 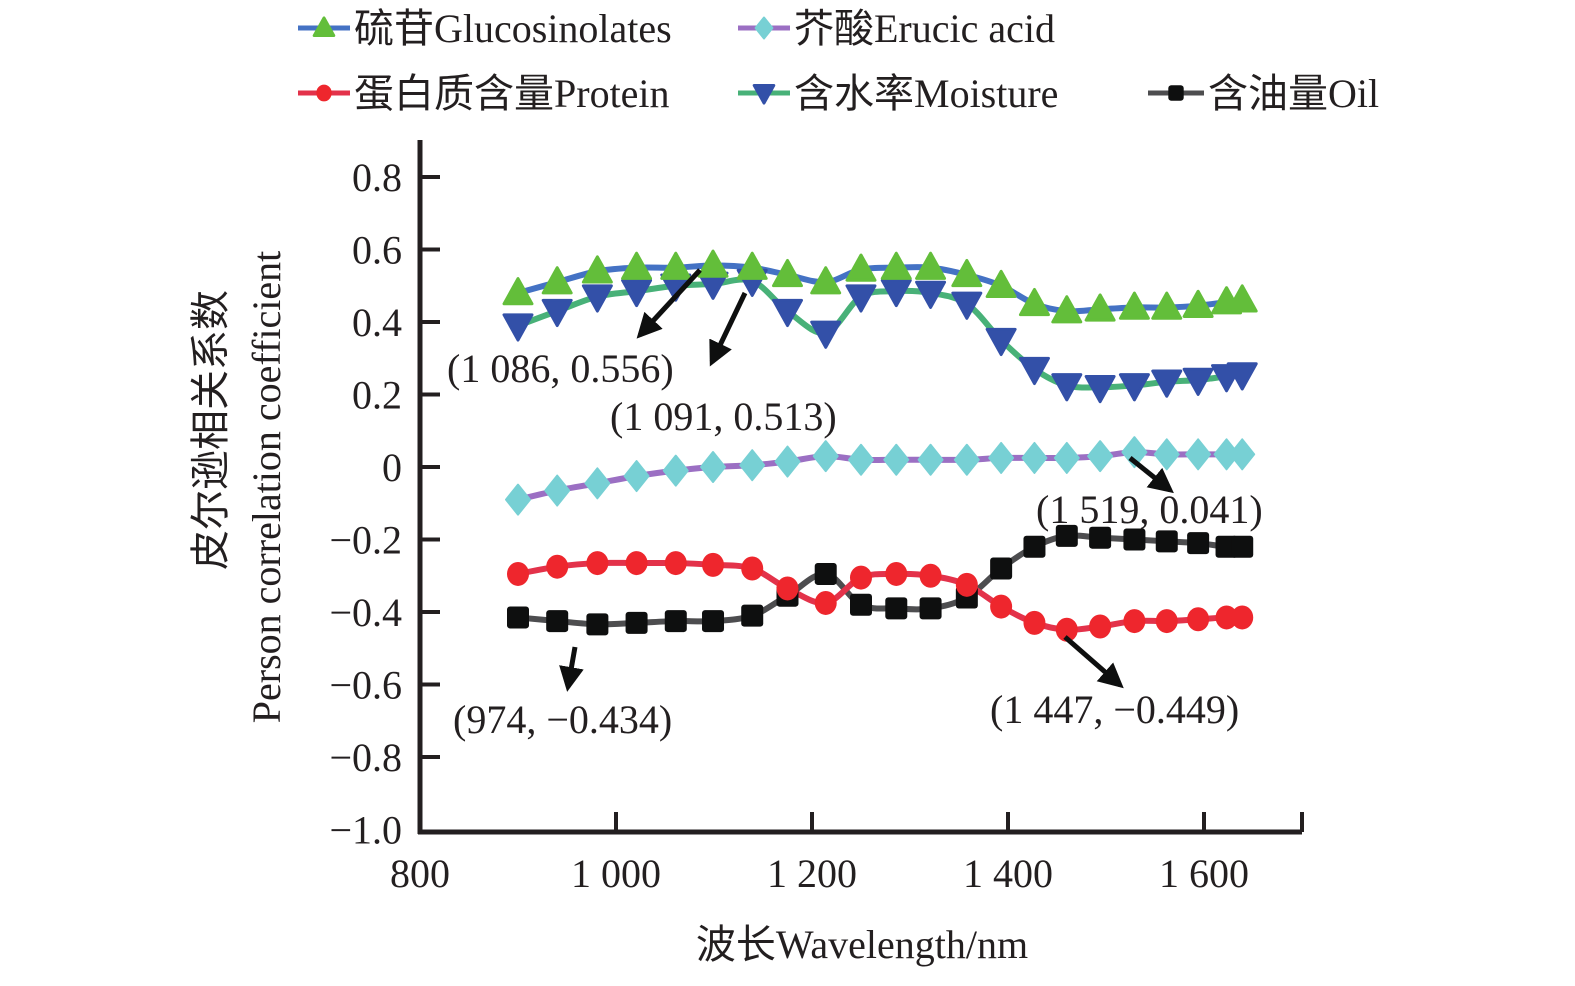 I want to click on legend-label: 蛋白质含量Protein, so click(x=512, y=93).